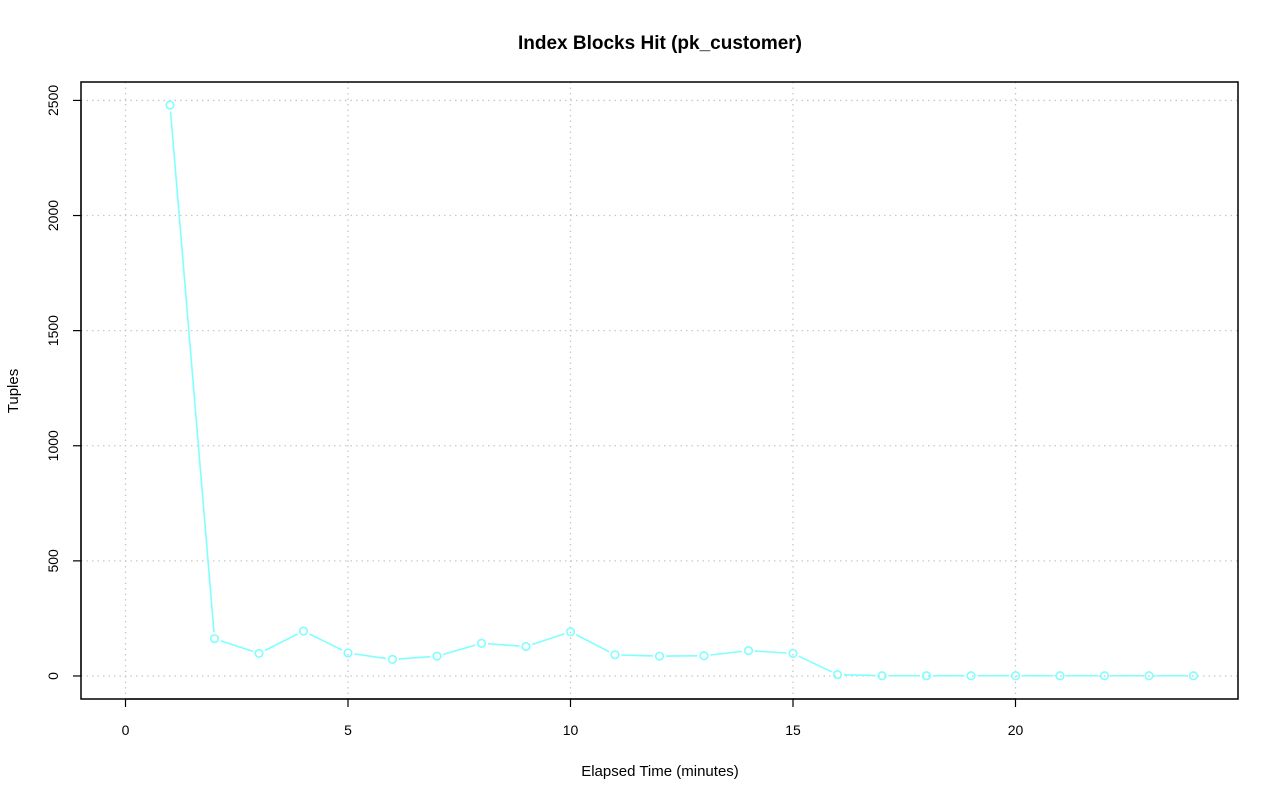 This screenshot has width=1280, height=801. I want to click on x-axis-label: Elapsed Time (minutes), so click(660, 771).